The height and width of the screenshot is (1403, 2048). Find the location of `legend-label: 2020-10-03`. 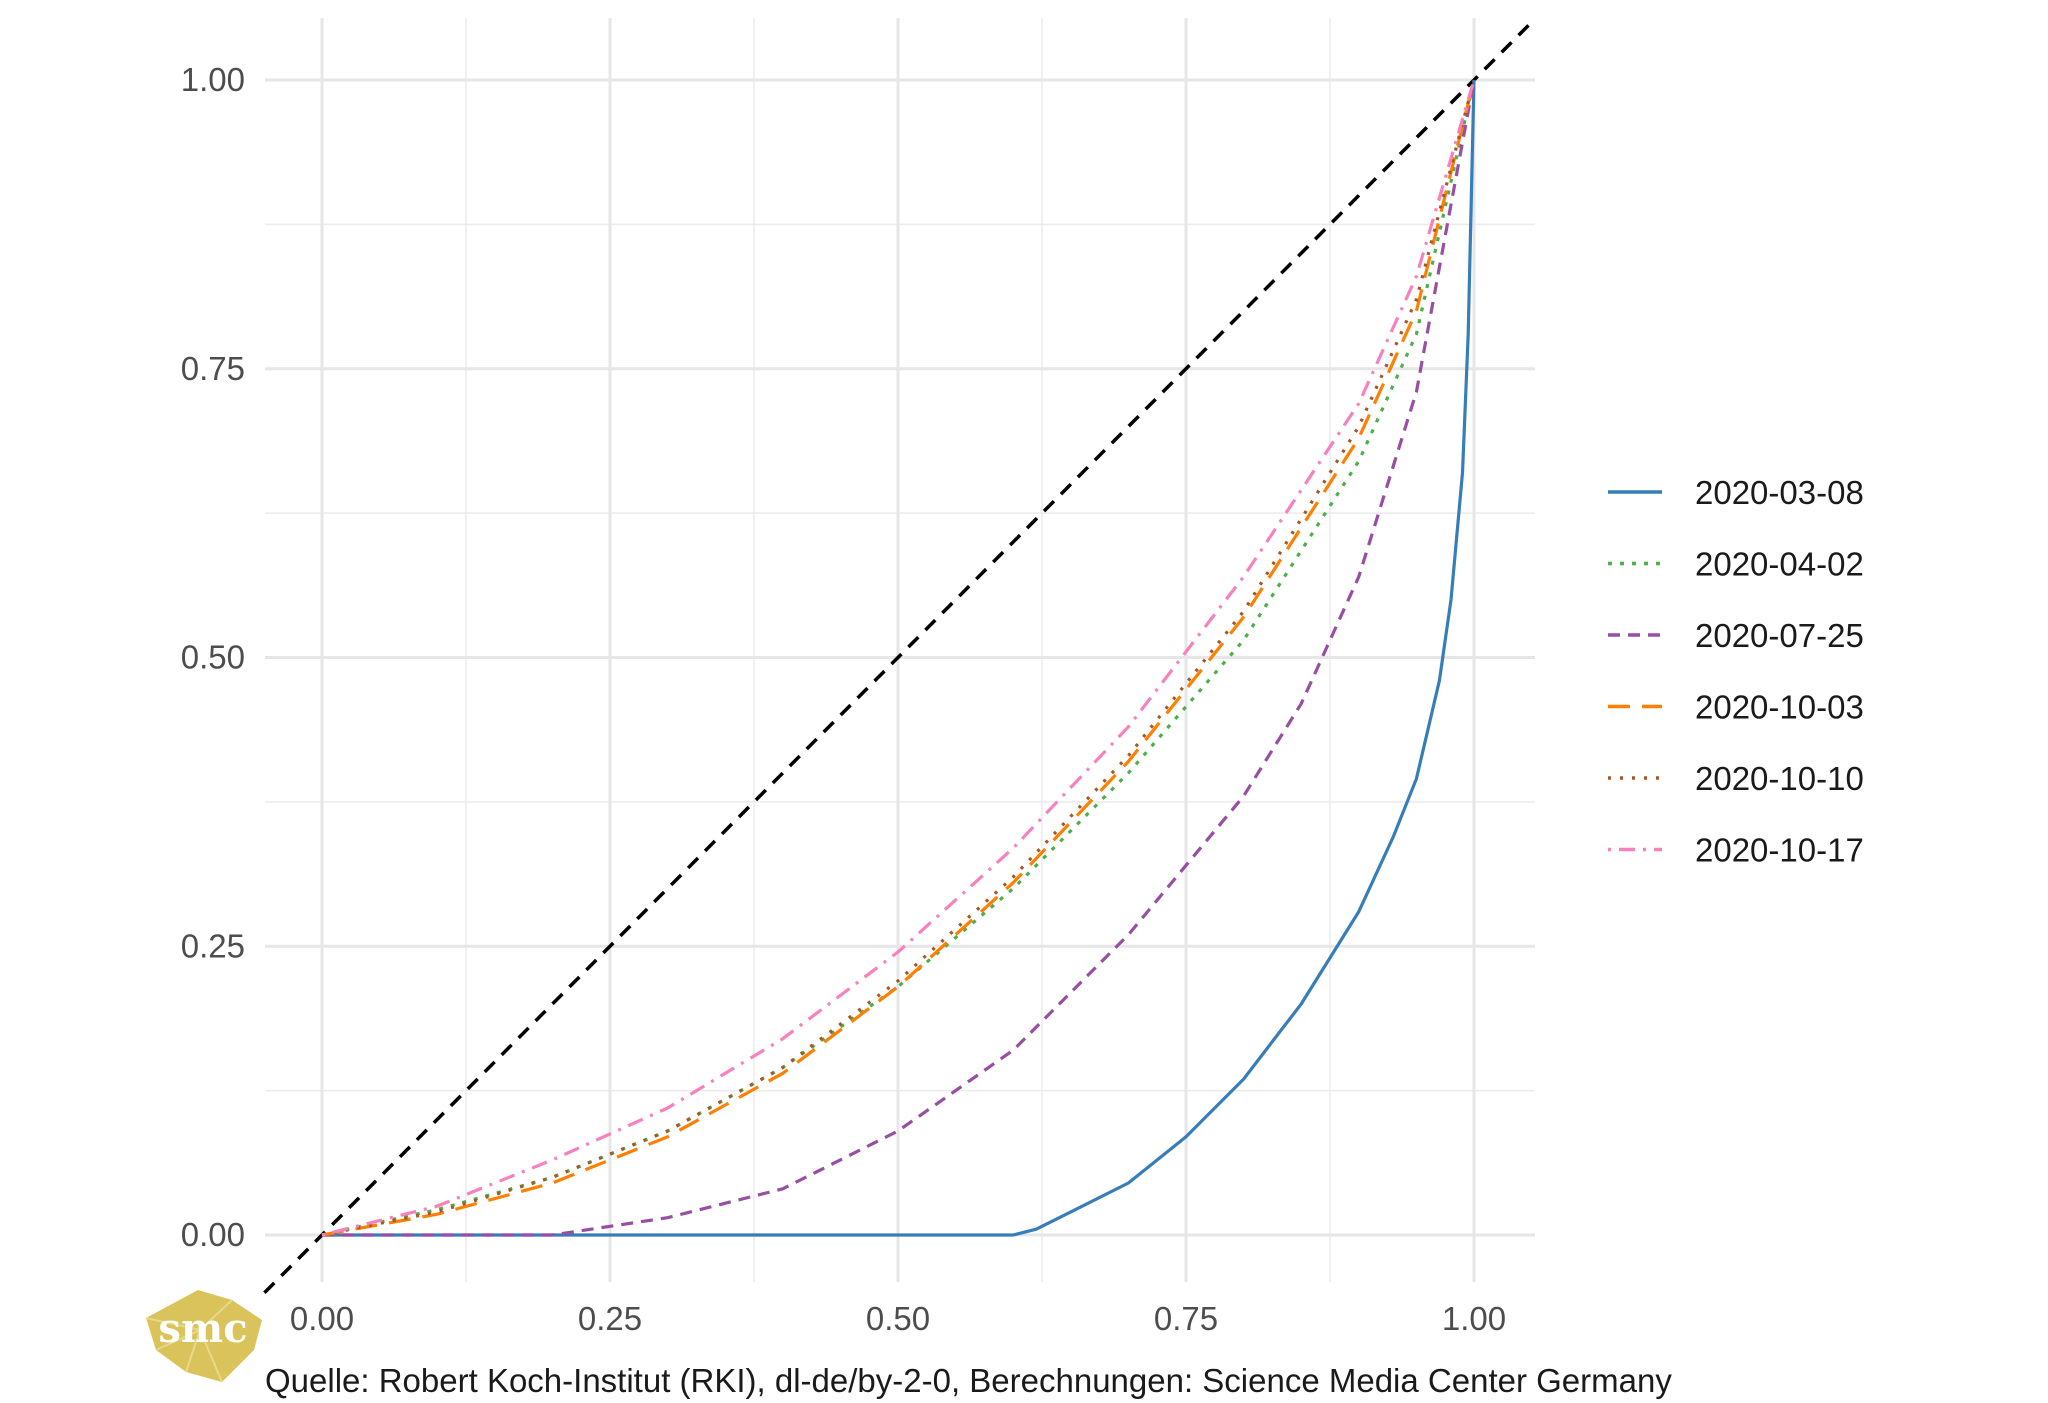

legend-label: 2020-10-03 is located at coordinates (1779, 707).